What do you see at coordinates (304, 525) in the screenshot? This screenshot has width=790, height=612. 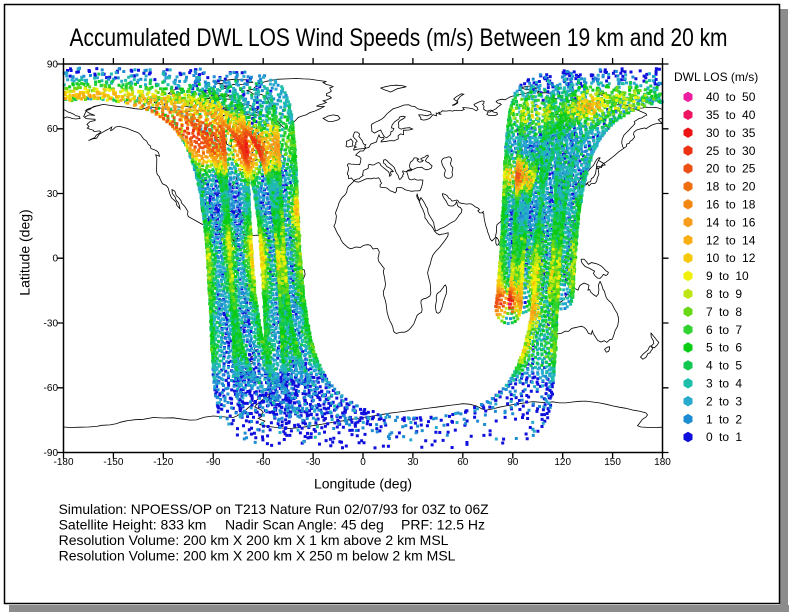 I see `svg-text: Nadir Scan Angle: 45 deg` at bounding box center [304, 525].